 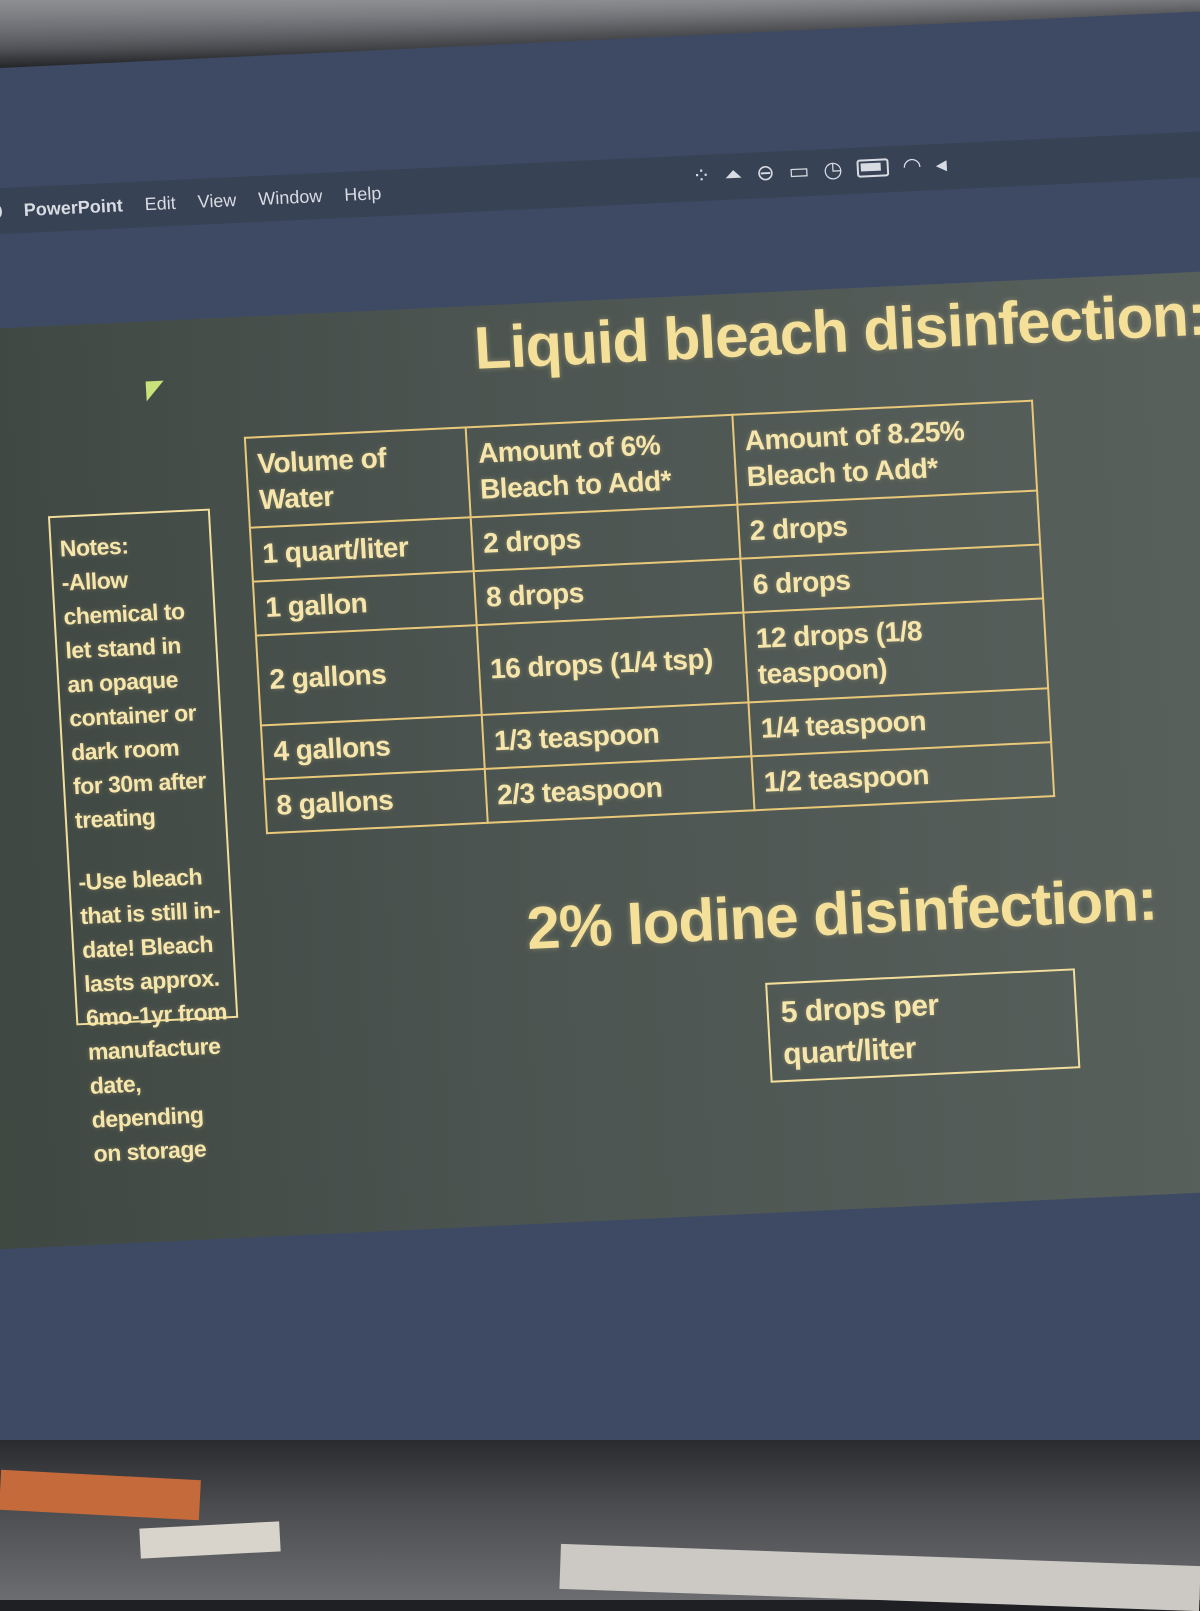 What do you see at coordinates (912, 165) in the screenshot?
I see `wifi-icon: ◠` at bounding box center [912, 165].